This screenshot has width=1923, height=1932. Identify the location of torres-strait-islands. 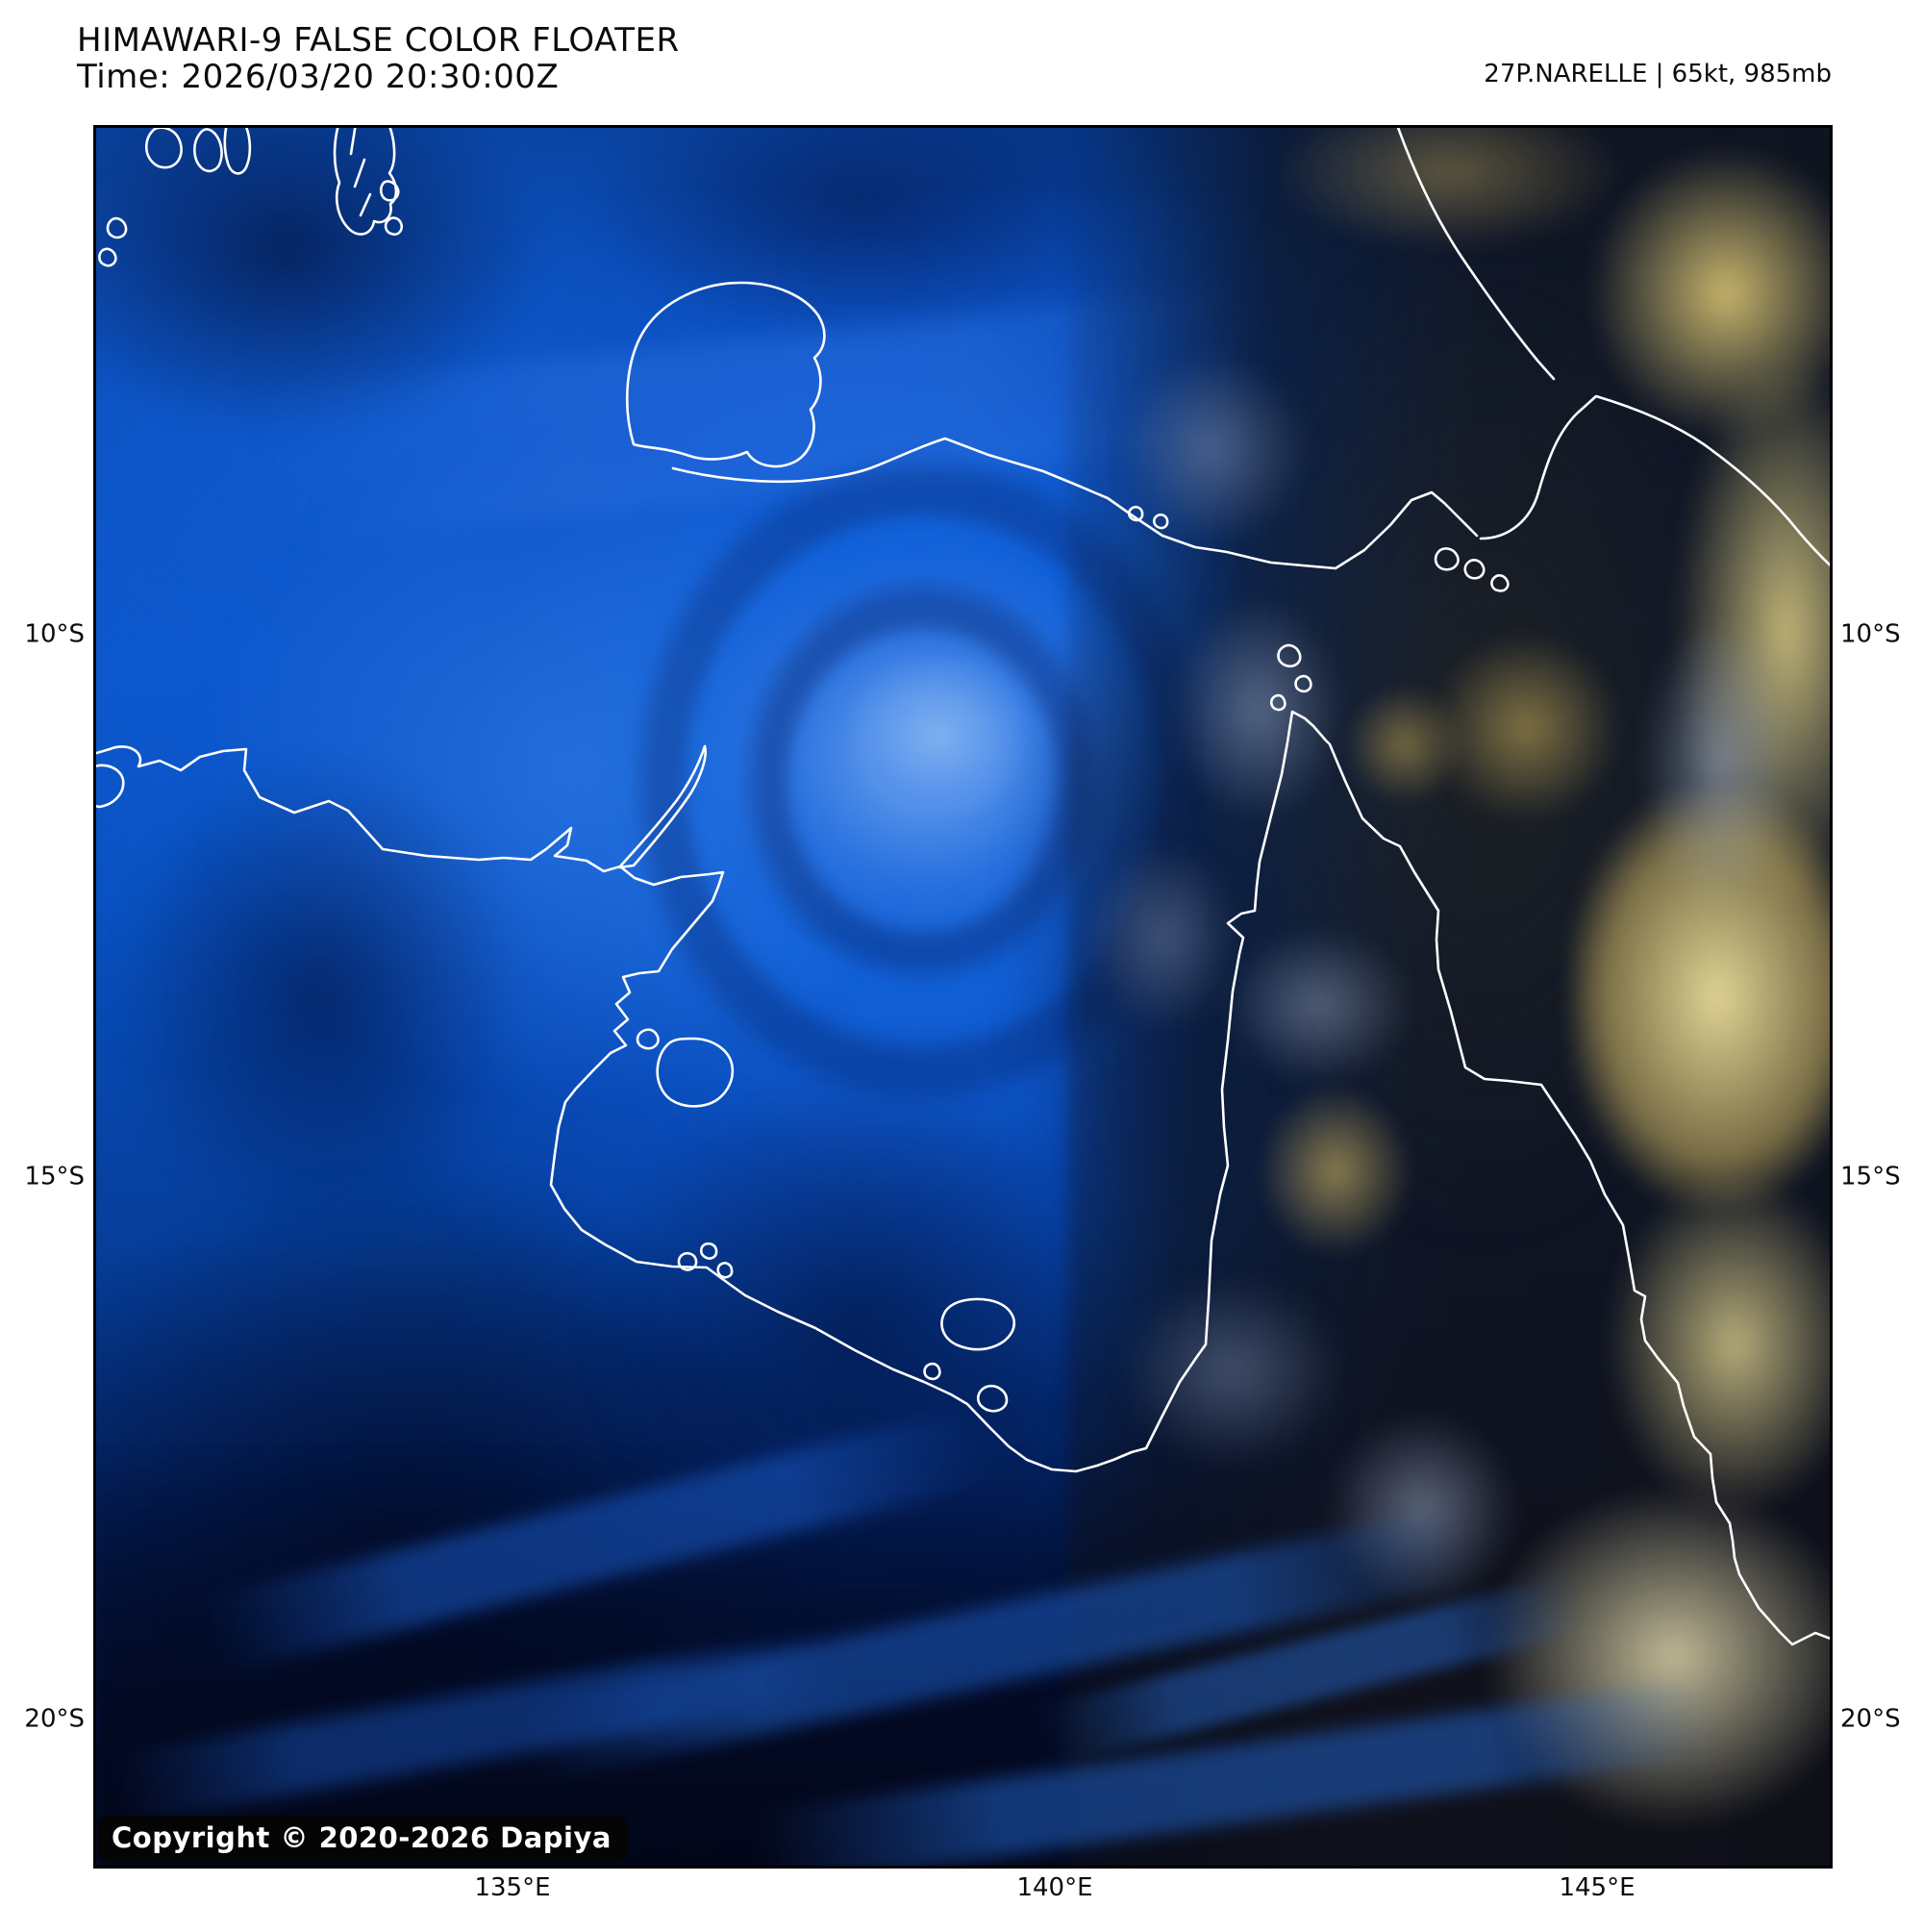
(1290, 677).